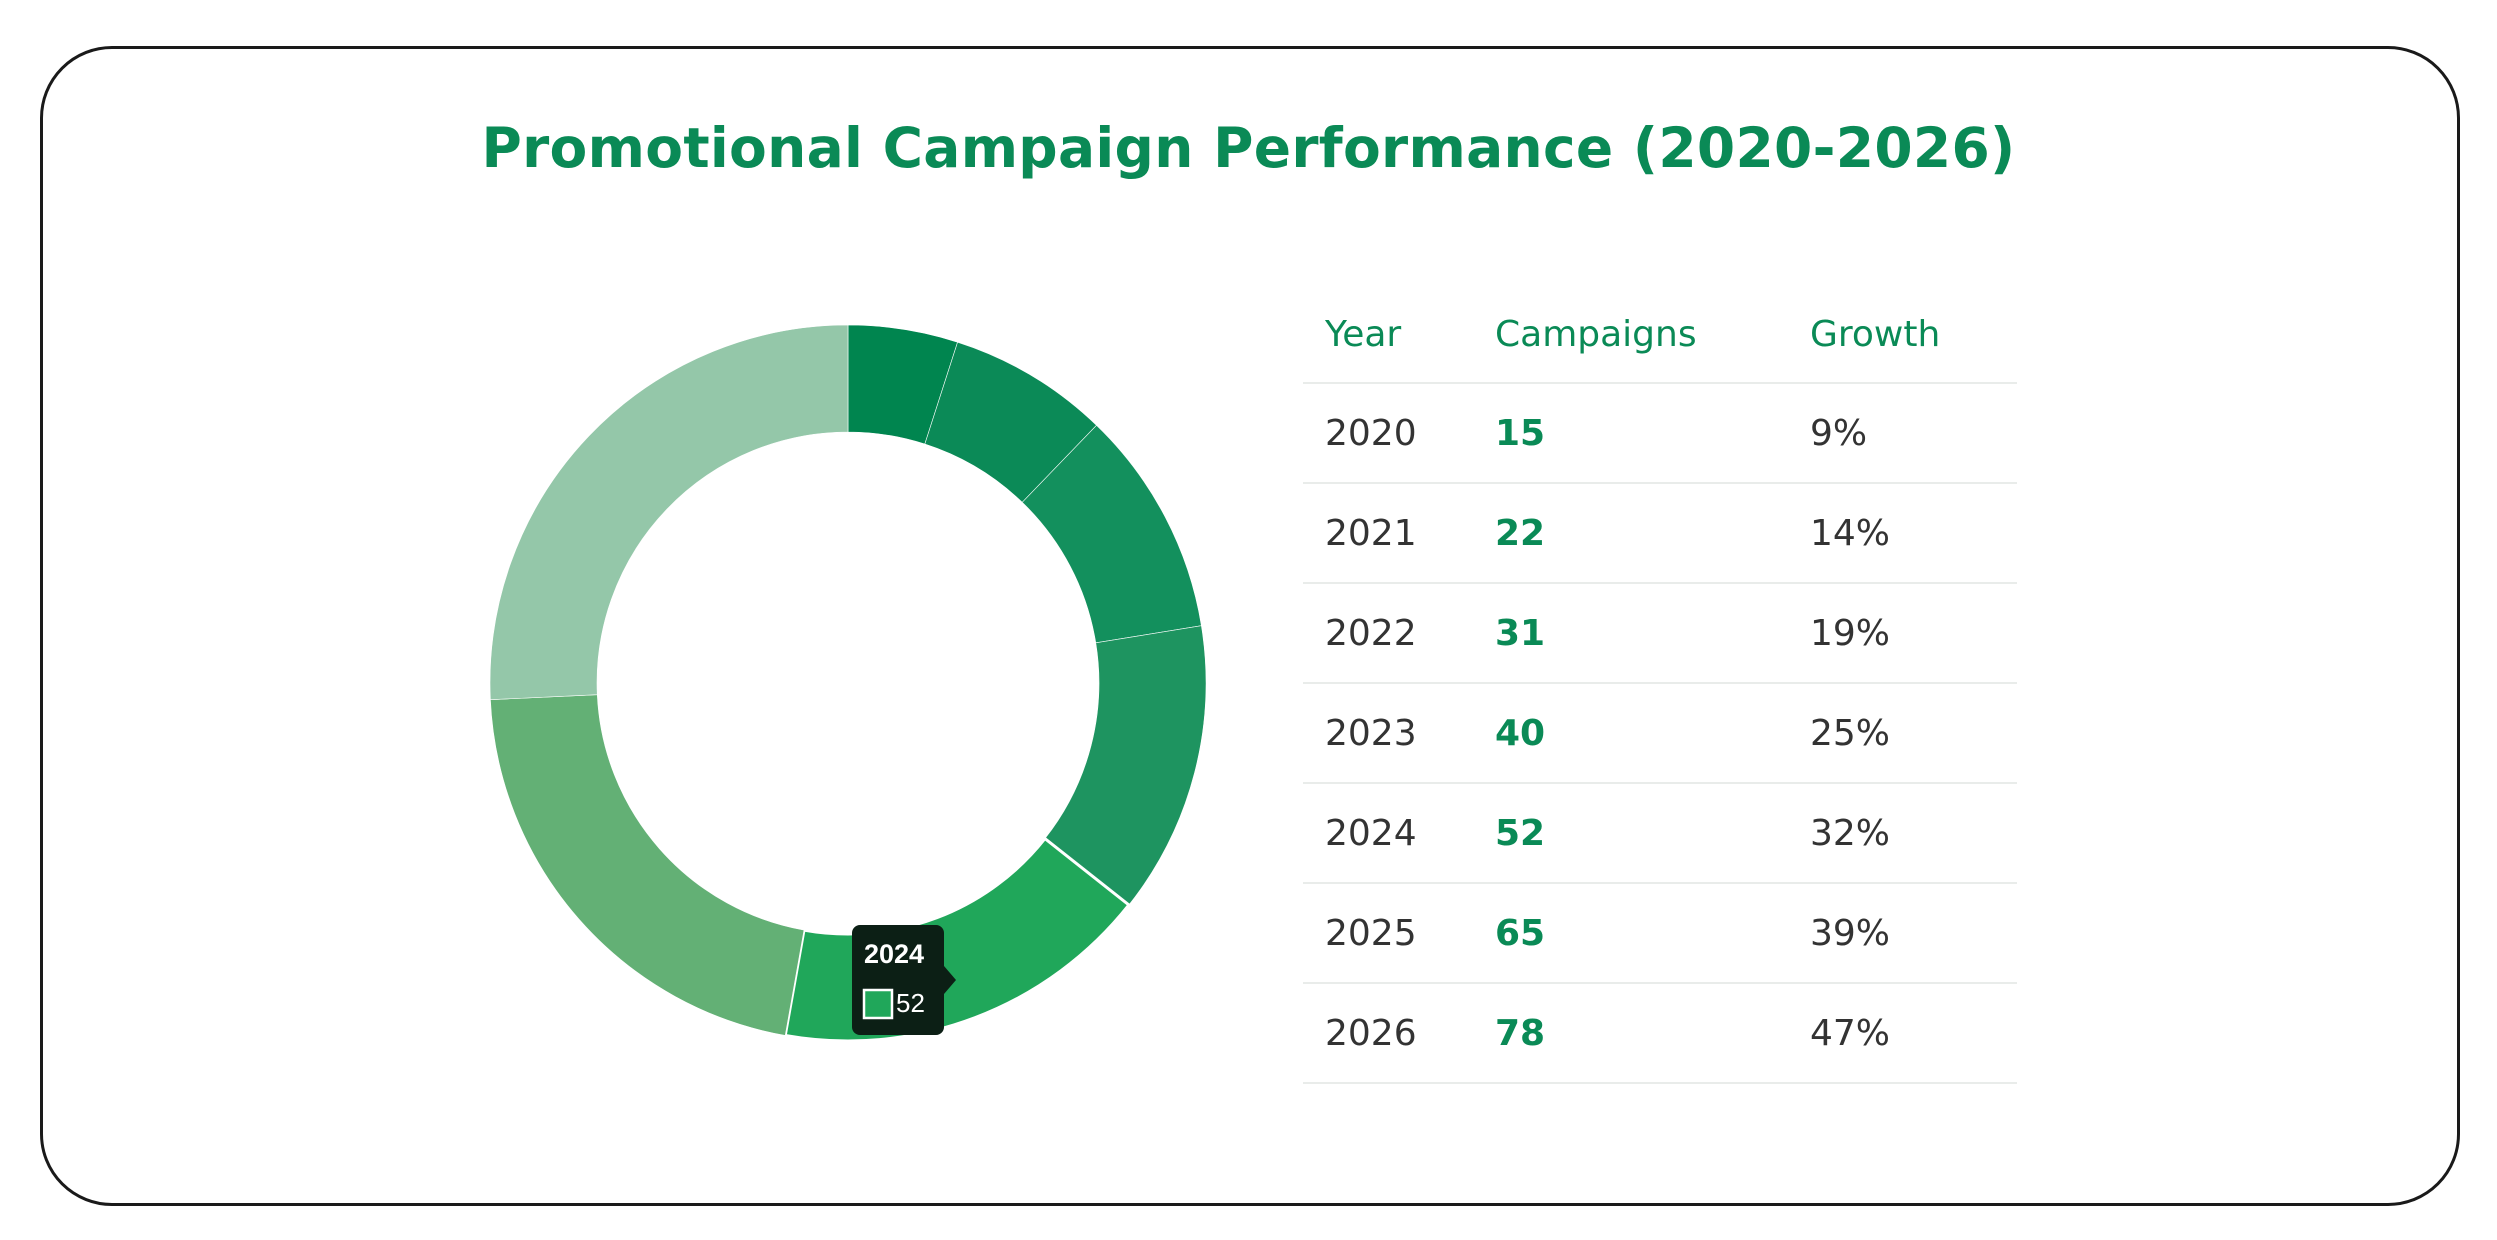  I want to click on table-row: 2020 15 9%, so click(1660, 434).